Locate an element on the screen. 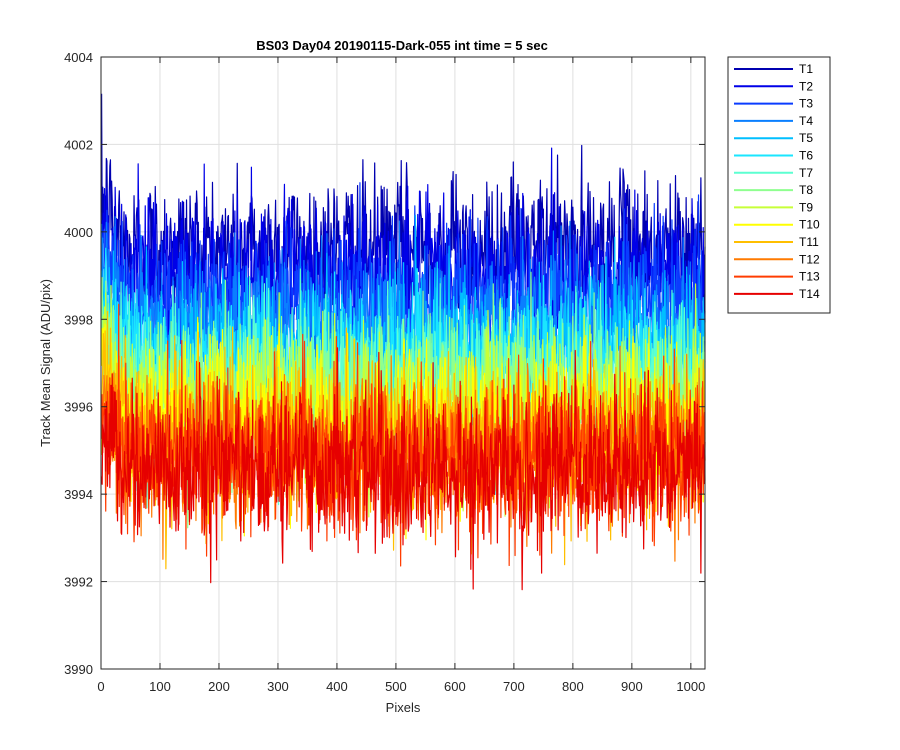 Image resolution: width=900 pixels, height=750 pixels. x-tick-label: 1000 is located at coordinates (690, 686).